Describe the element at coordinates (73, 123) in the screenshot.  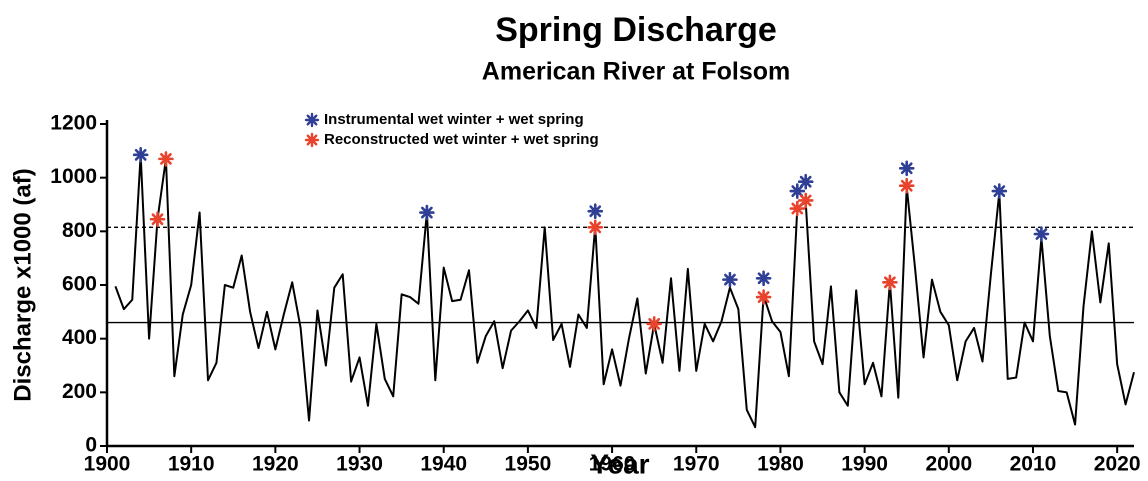
I see `y-tick-label: 1200` at that location.